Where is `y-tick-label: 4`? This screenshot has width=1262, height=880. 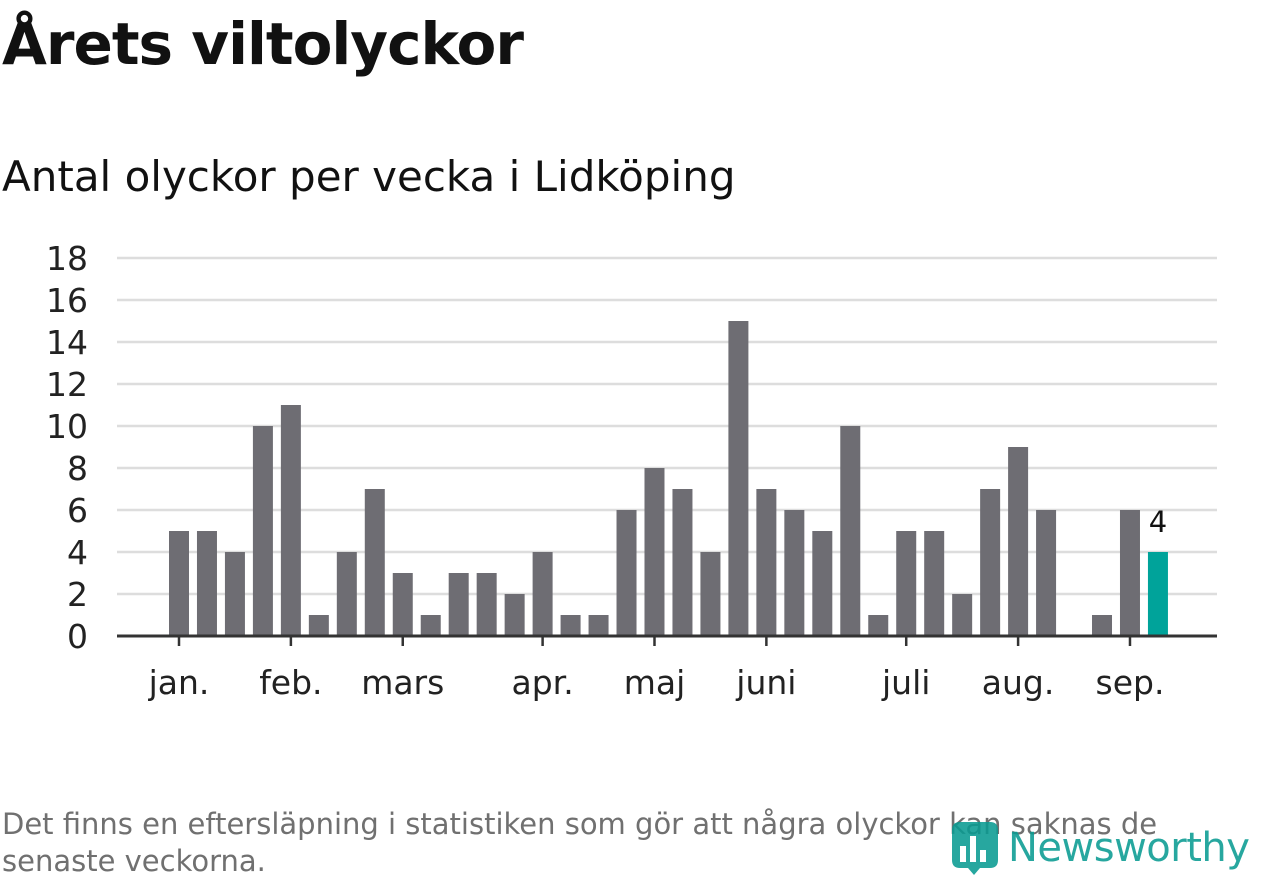
y-tick-label: 4 is located at coordinates (77, 552).